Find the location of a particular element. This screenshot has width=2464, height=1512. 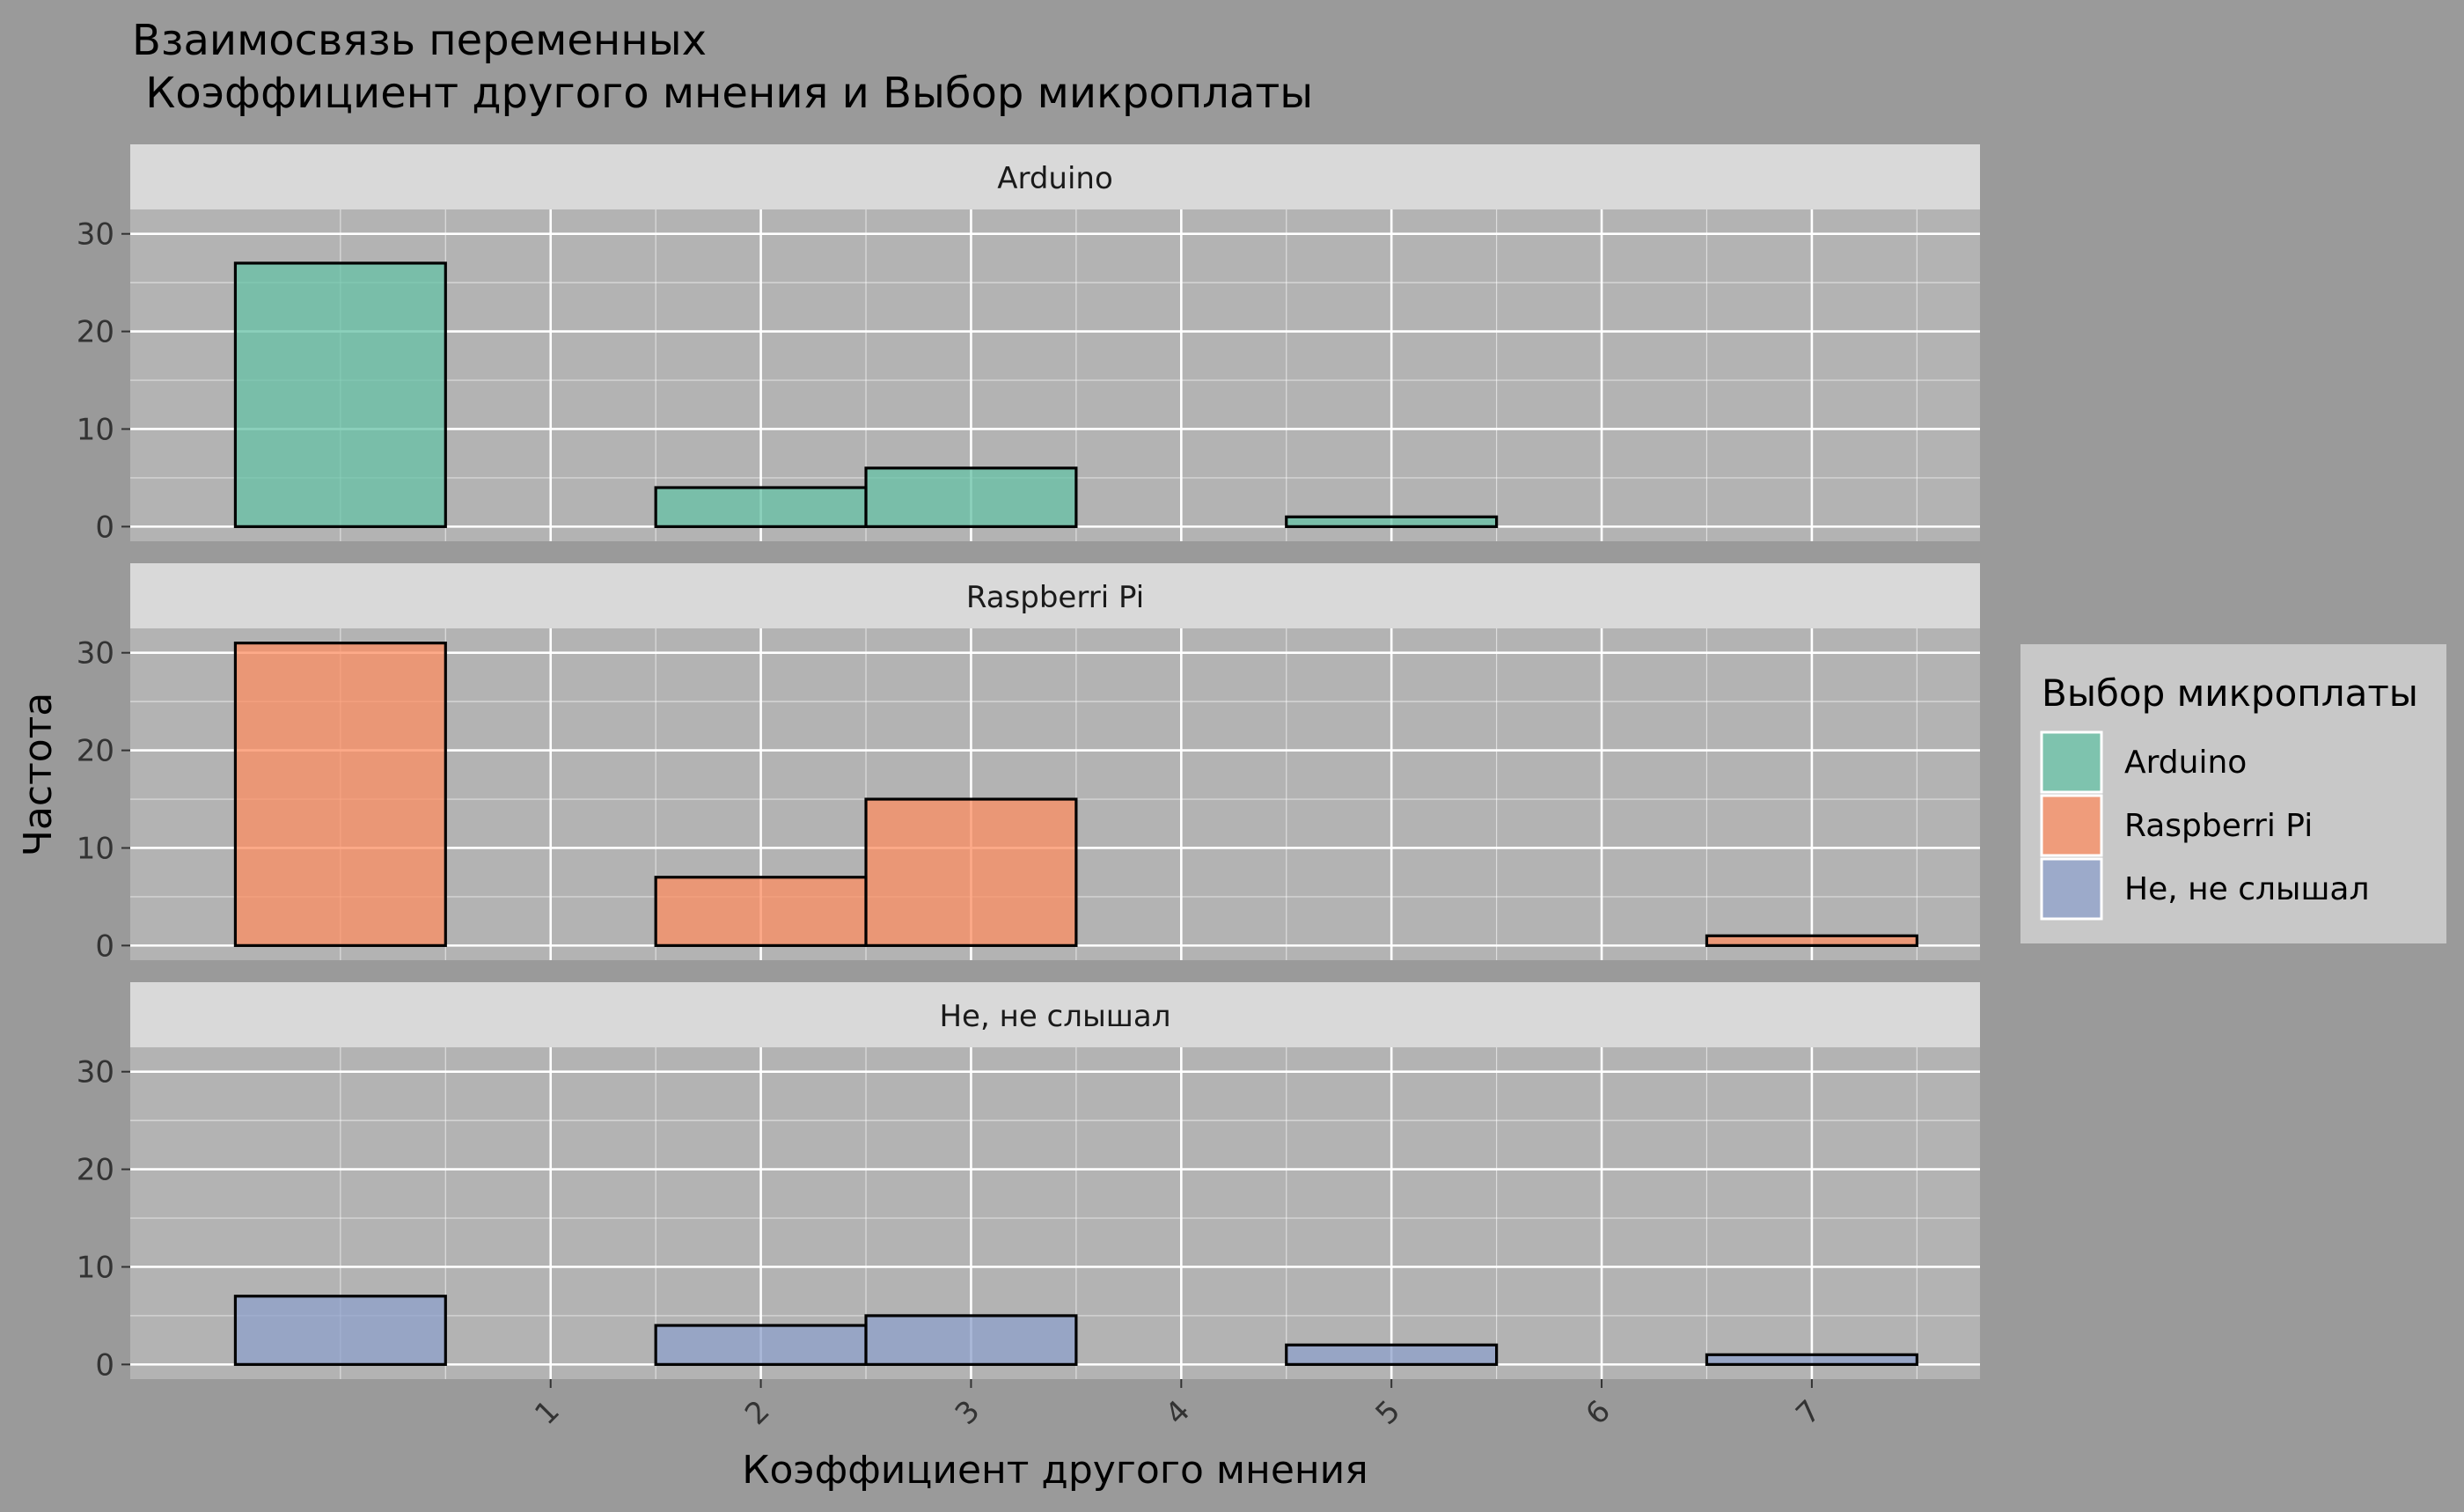

facet-strip-label: Arduino is located at coordinates (1055, 179).